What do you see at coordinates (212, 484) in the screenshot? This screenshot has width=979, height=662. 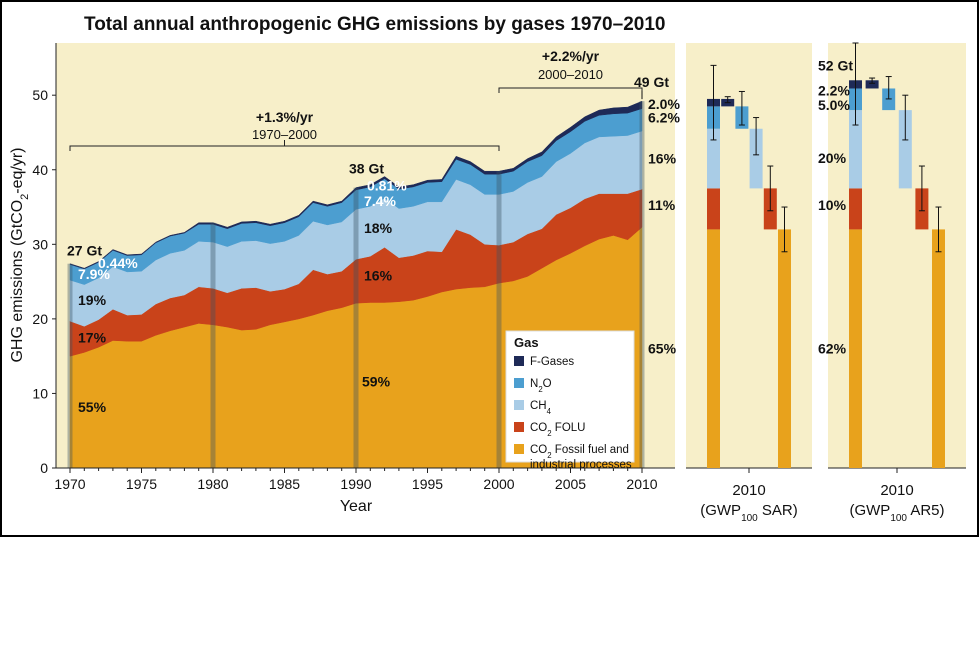 I see `x-tick-label-1980: 1980` at bounding box center [212, 484].